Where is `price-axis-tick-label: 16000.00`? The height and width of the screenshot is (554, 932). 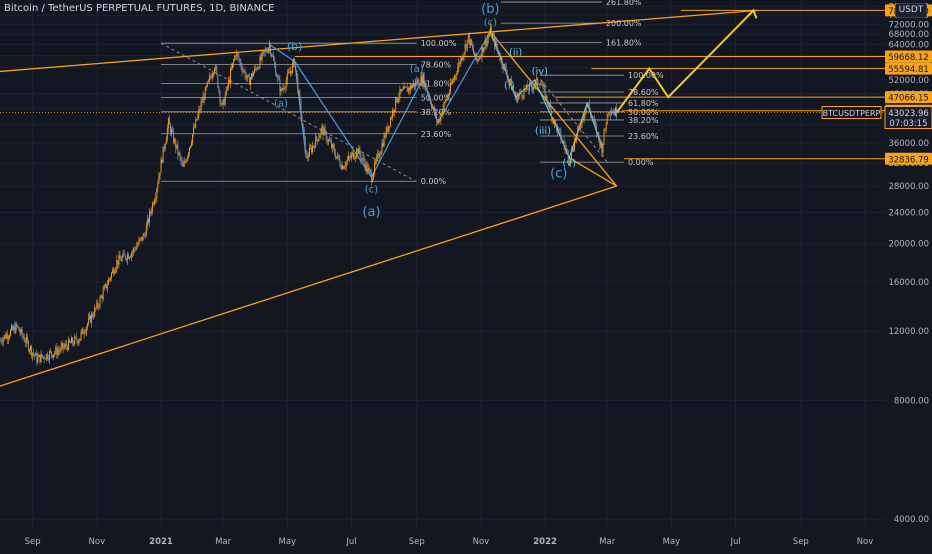 price-axis-tick-label: 16000.00 is located at coordinates (908, 283).